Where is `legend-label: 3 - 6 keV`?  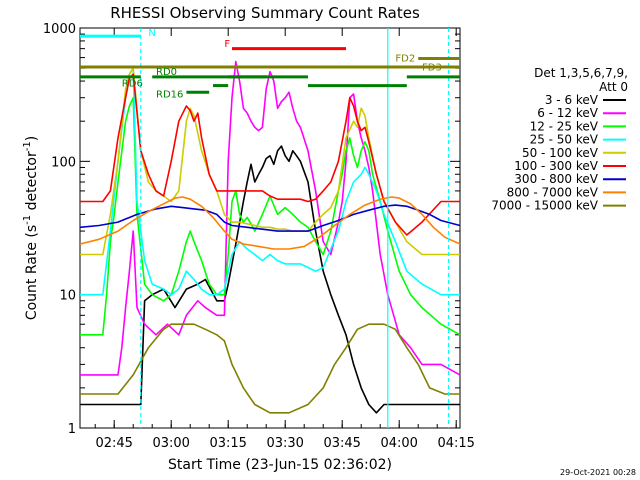 legend-label: 3 - 6 keV is located at coordinates (572, 100).